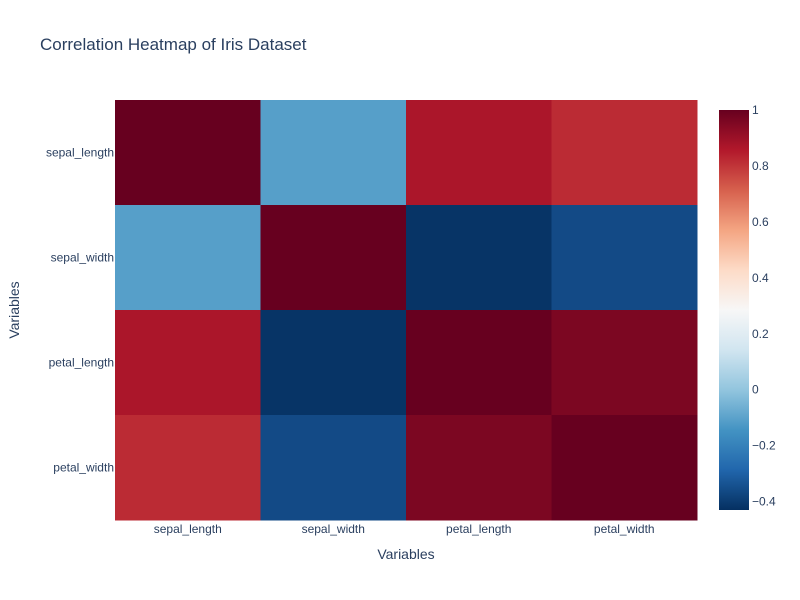 This screenshot has width=800, height=600. Describe the element at coordinates (479, 363) in the screenshot. I see `heatmap-cell-petal_length-petal_length` at that location.